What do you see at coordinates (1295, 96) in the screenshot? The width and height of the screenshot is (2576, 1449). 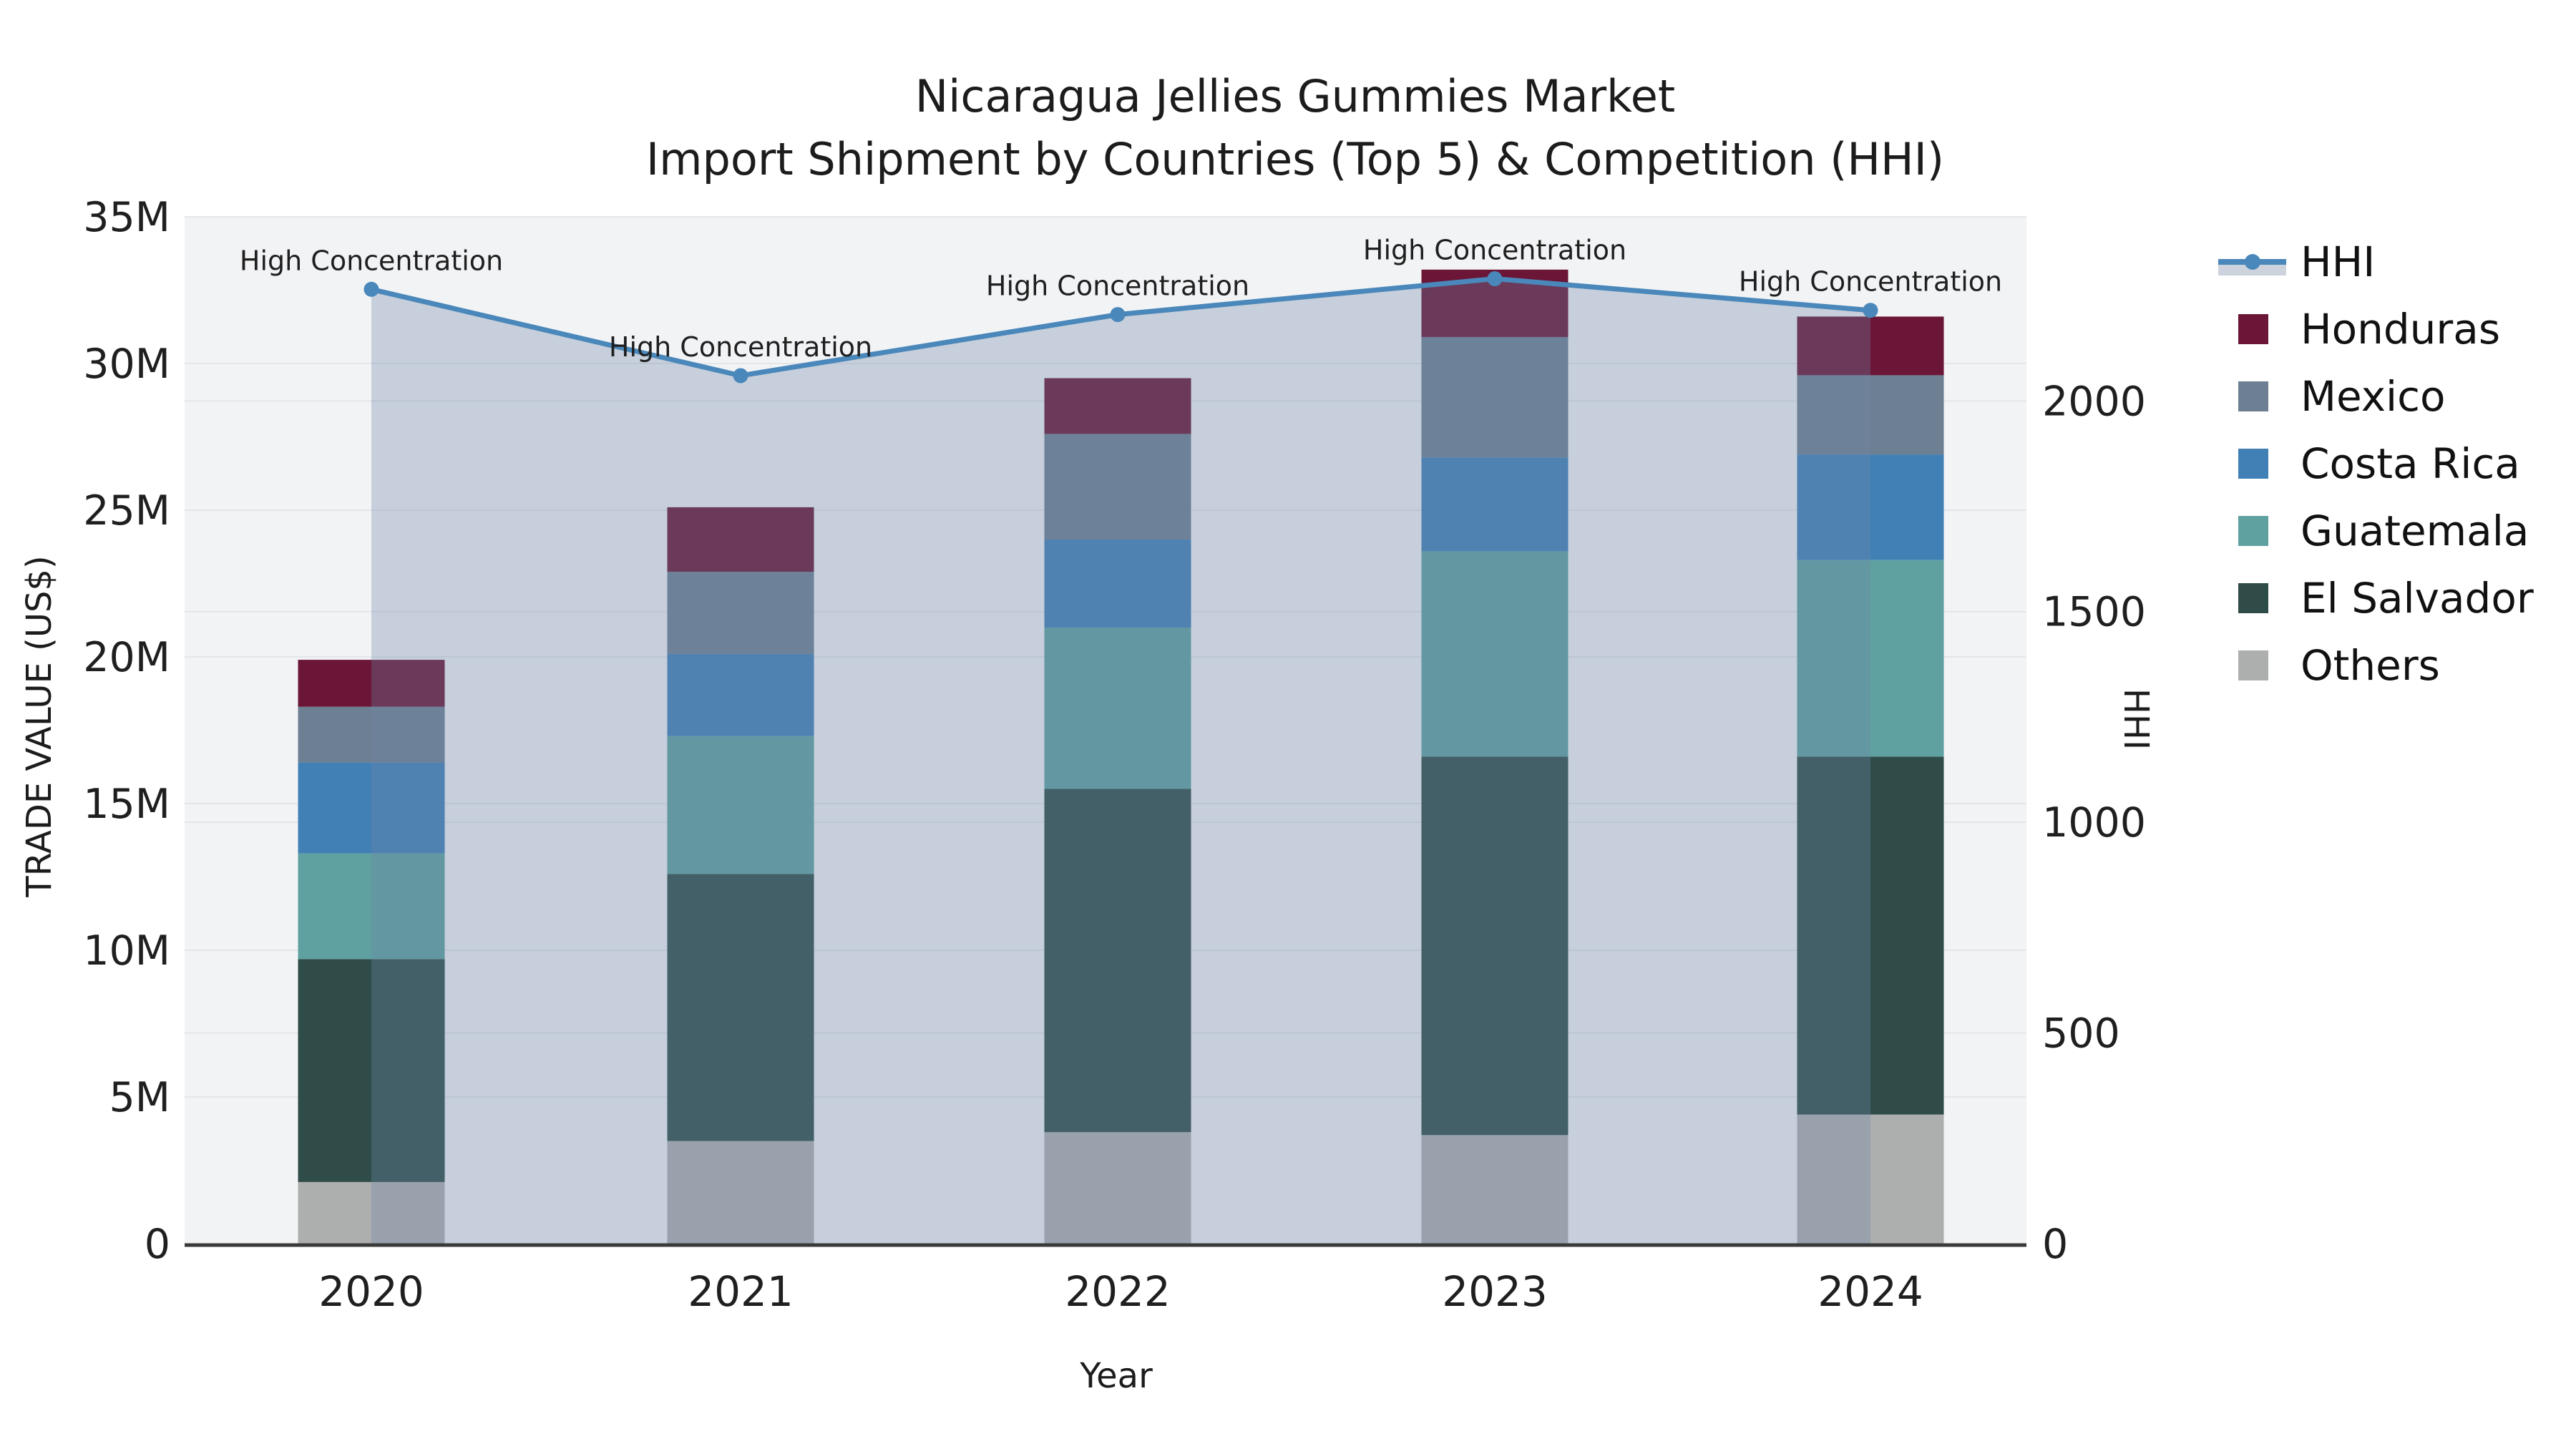 I see `chart-title: Nicaragua Jellies Gummies Market` at bounding box center [1295, 96].